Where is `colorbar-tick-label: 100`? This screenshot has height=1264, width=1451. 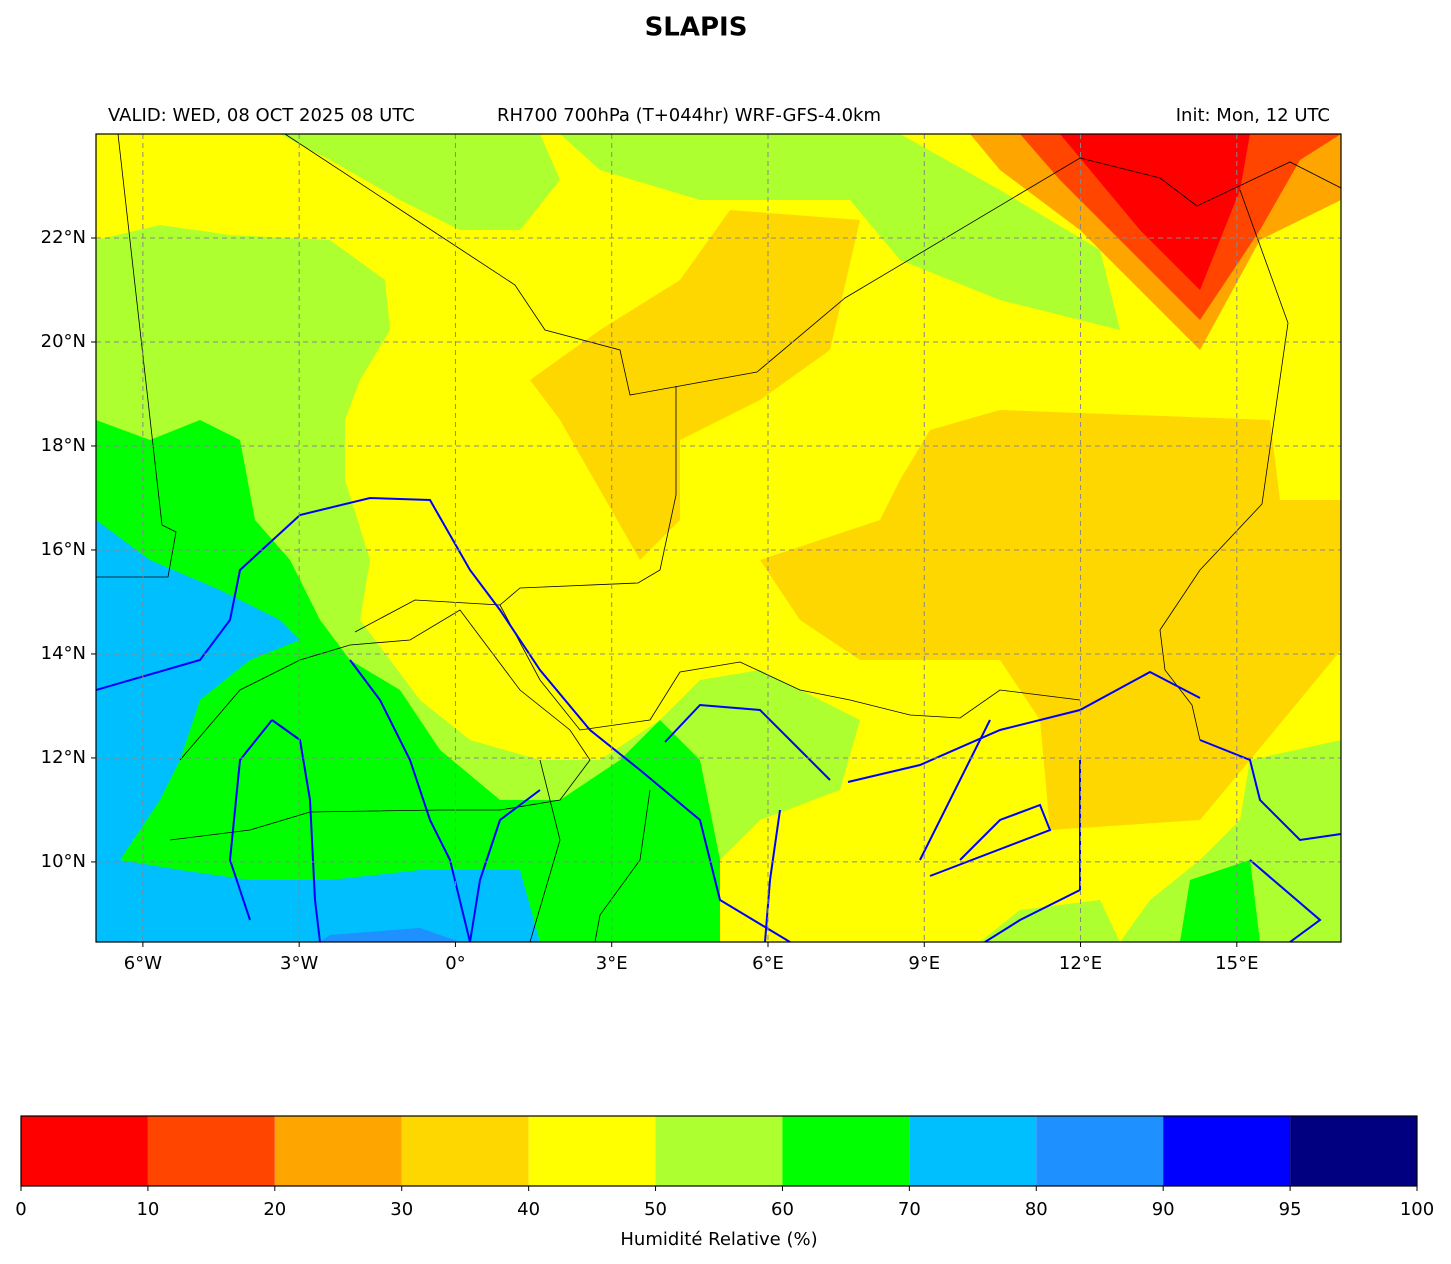
colorbar-tick-label: 100 is located at coordinates (1417, 1209).